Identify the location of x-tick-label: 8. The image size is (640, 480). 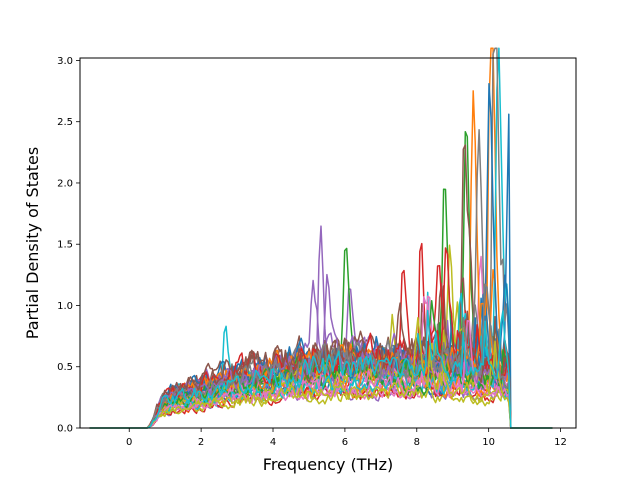
(417, 442).